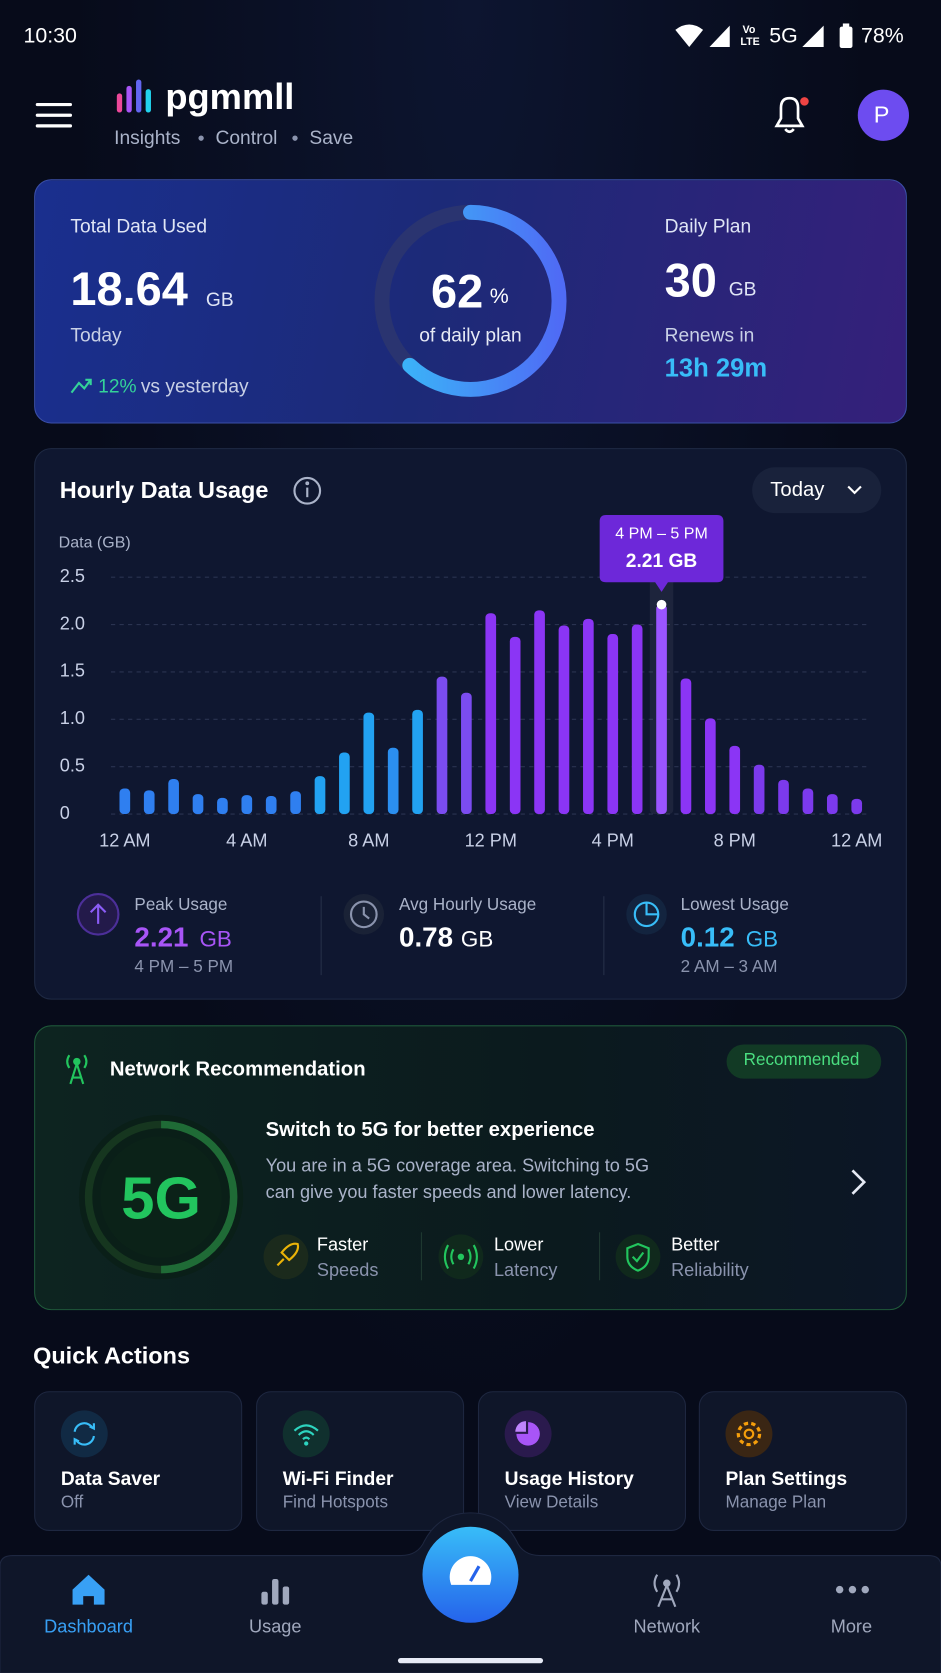  I want to click on dropdown-chevron, so click(854, 490).